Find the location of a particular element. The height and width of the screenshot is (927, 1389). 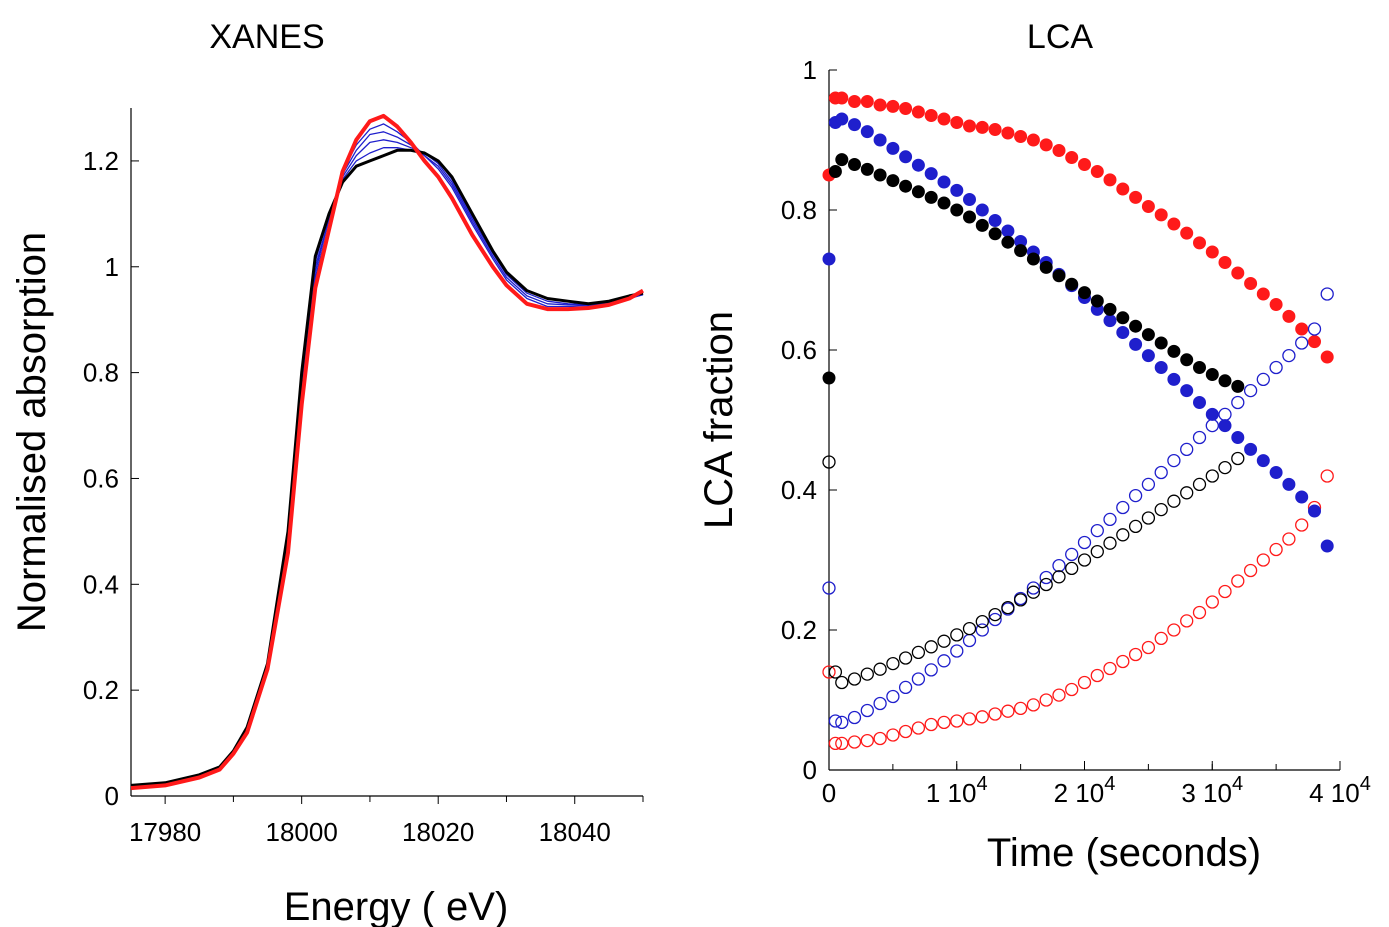

lca-x-tick-label: 1 104 is located at coordinates (957, 790).